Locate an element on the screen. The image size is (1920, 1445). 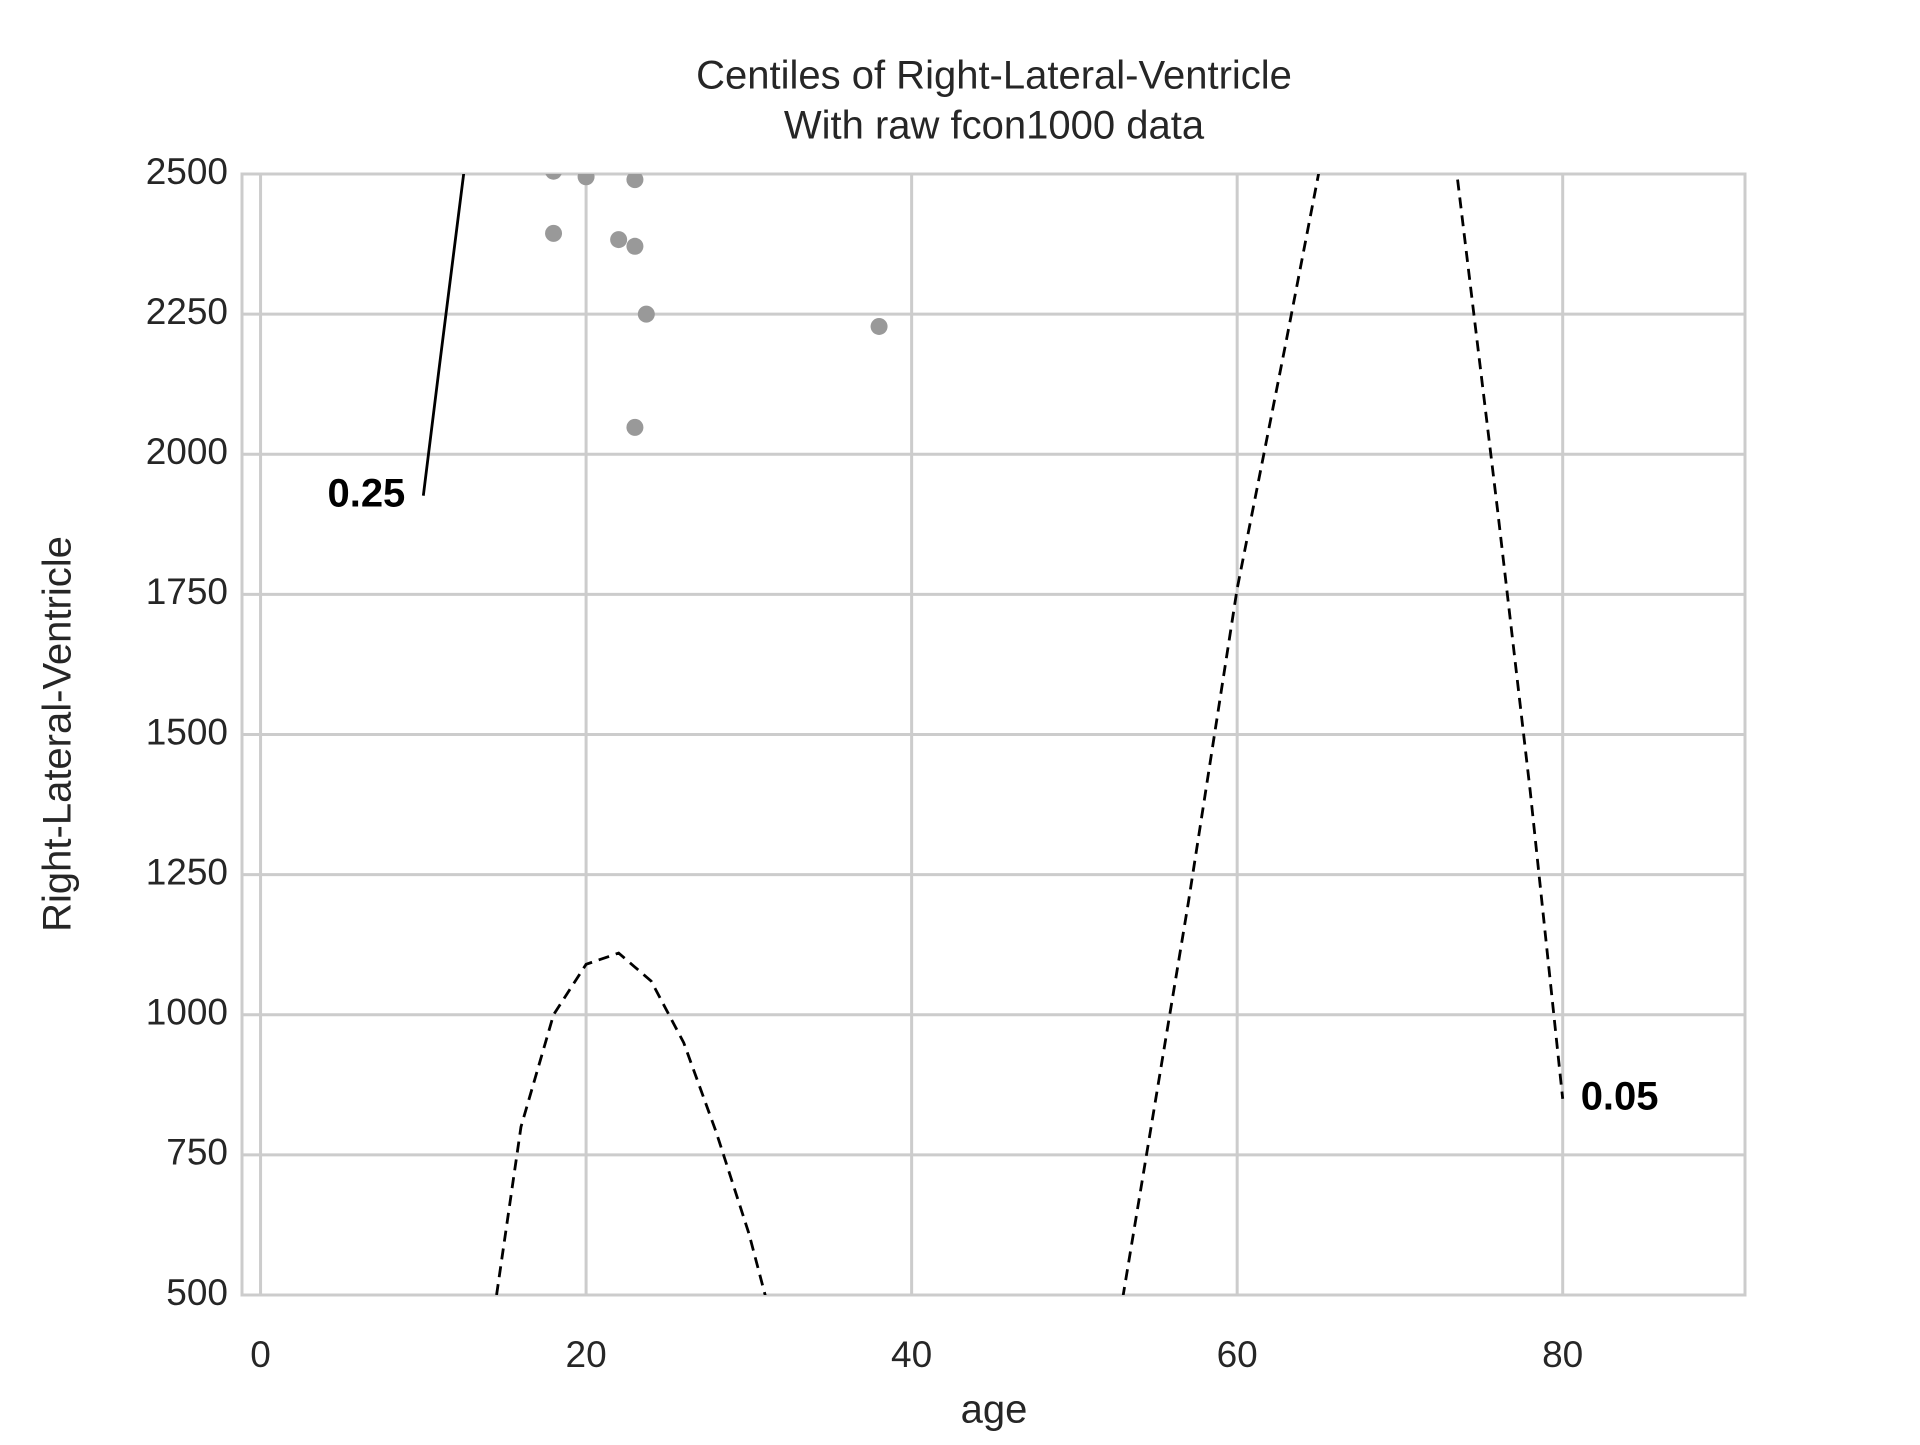
x-axis-label: age is located at coordinates (994, 1410).